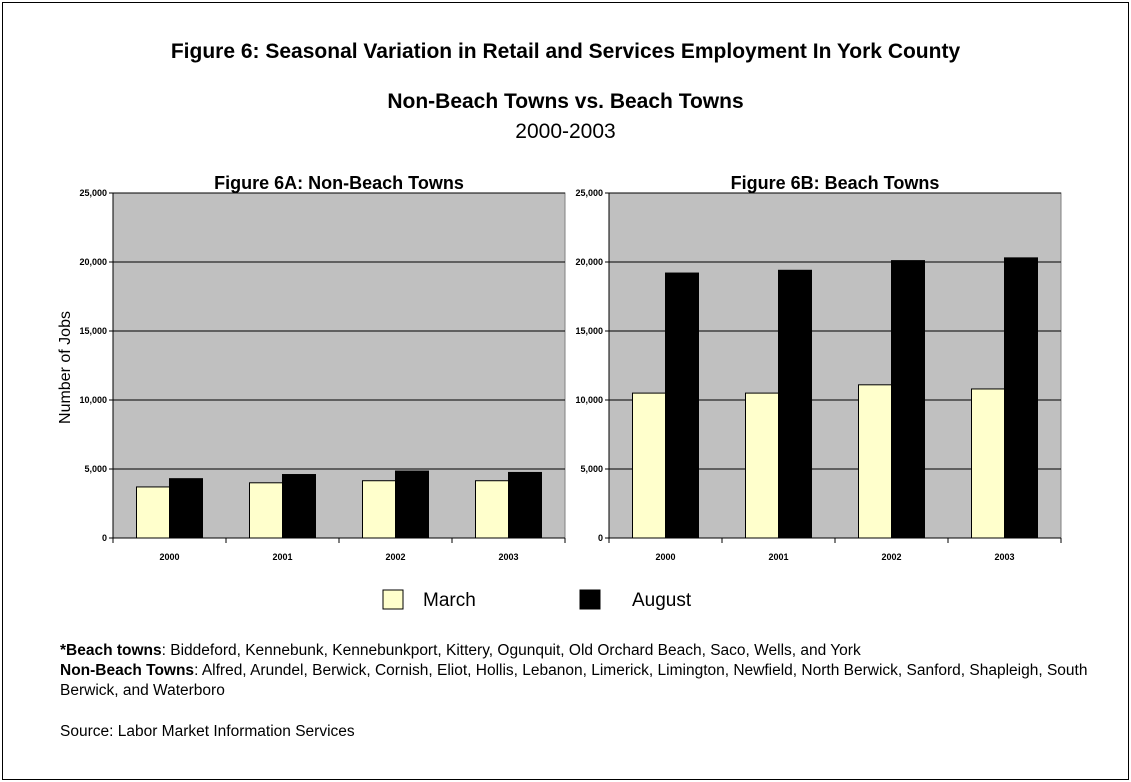 The height and width of the screenshot is (782, 1131). What do you see at coordinates (266, 510) in the screenshot?
I see `bar-a-march-2001` at bounding box center [266, 510].